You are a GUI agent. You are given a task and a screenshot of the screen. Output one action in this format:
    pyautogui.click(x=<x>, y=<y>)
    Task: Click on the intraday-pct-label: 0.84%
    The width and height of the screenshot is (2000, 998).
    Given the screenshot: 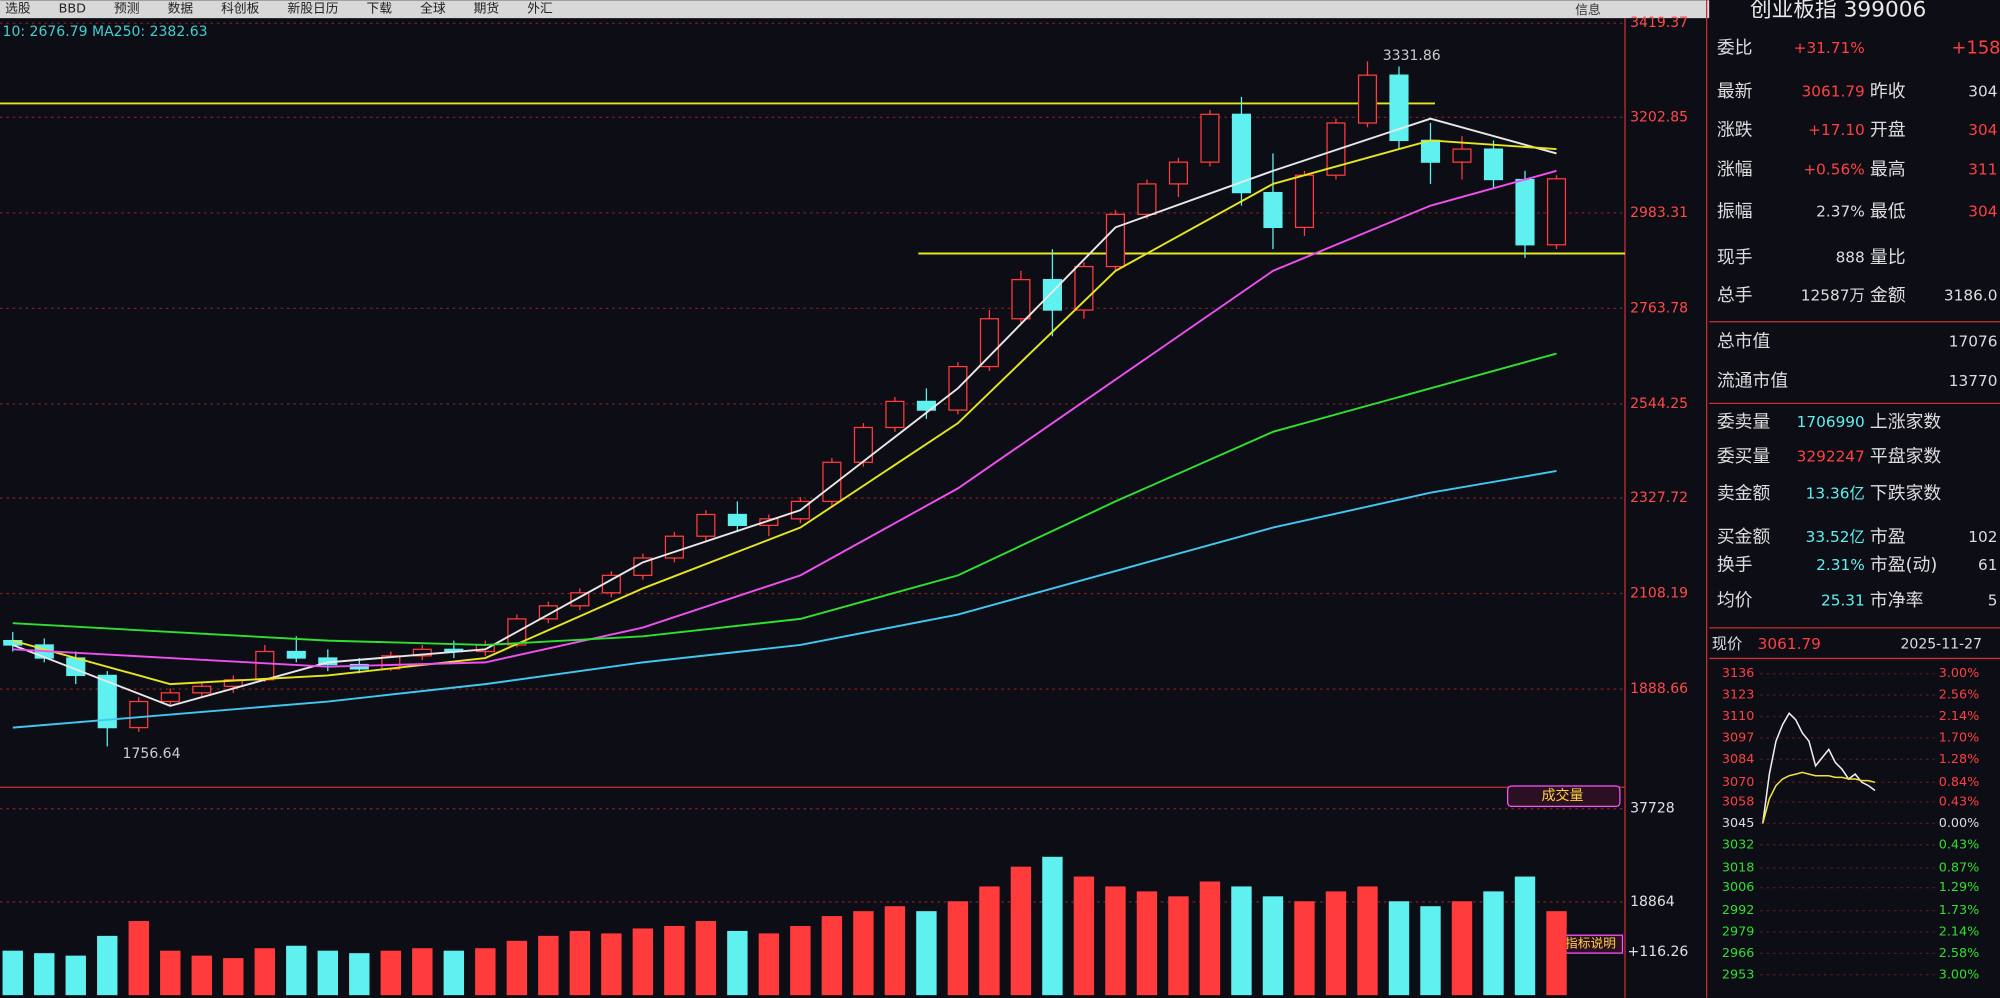 What is the action you would take?
    pyautogui.click(x=1959, y=782)
    